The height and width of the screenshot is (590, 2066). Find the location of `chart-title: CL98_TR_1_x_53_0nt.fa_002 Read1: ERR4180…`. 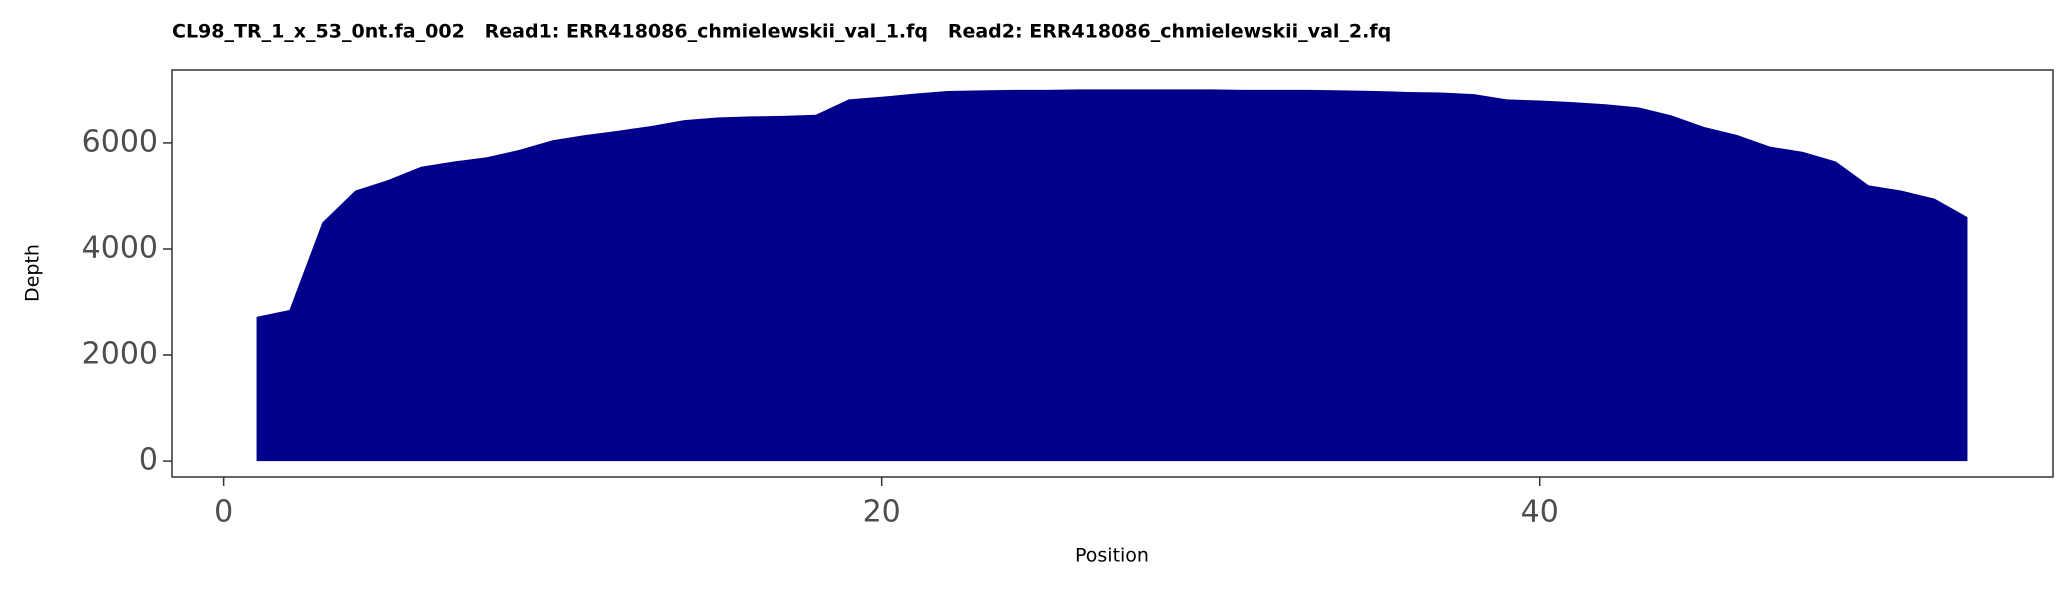

chart-title: CL98_TR_1_x_53_0nt.fa_002 Read1: ERR4180… is located at coordinates (781, 32).